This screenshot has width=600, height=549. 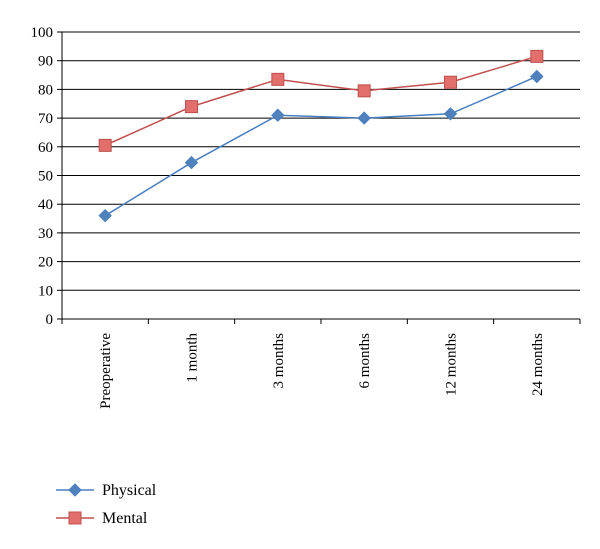 I want to click on legend: Physical Mental, so click(x=106, y=504).